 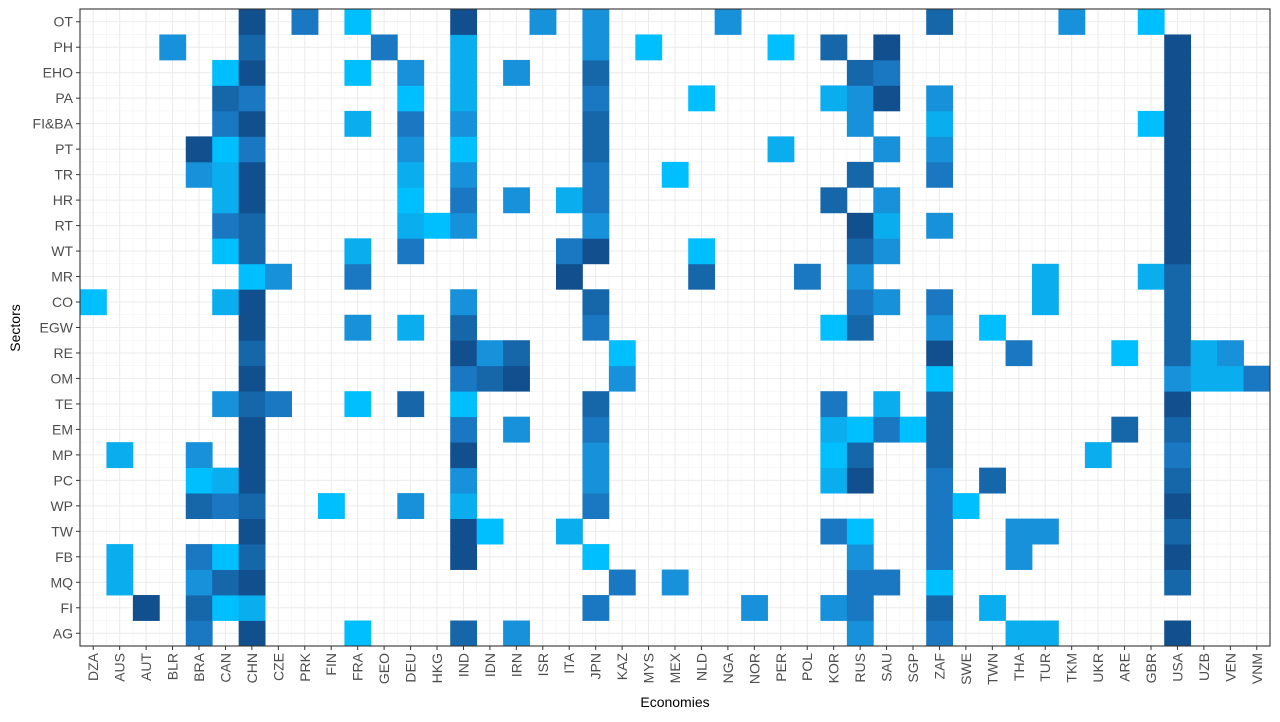 What do you see at coordinates (675, 667) in the screenshot?
I see `x-tick-label-mex: MEX` at bounding box center [675, 667].